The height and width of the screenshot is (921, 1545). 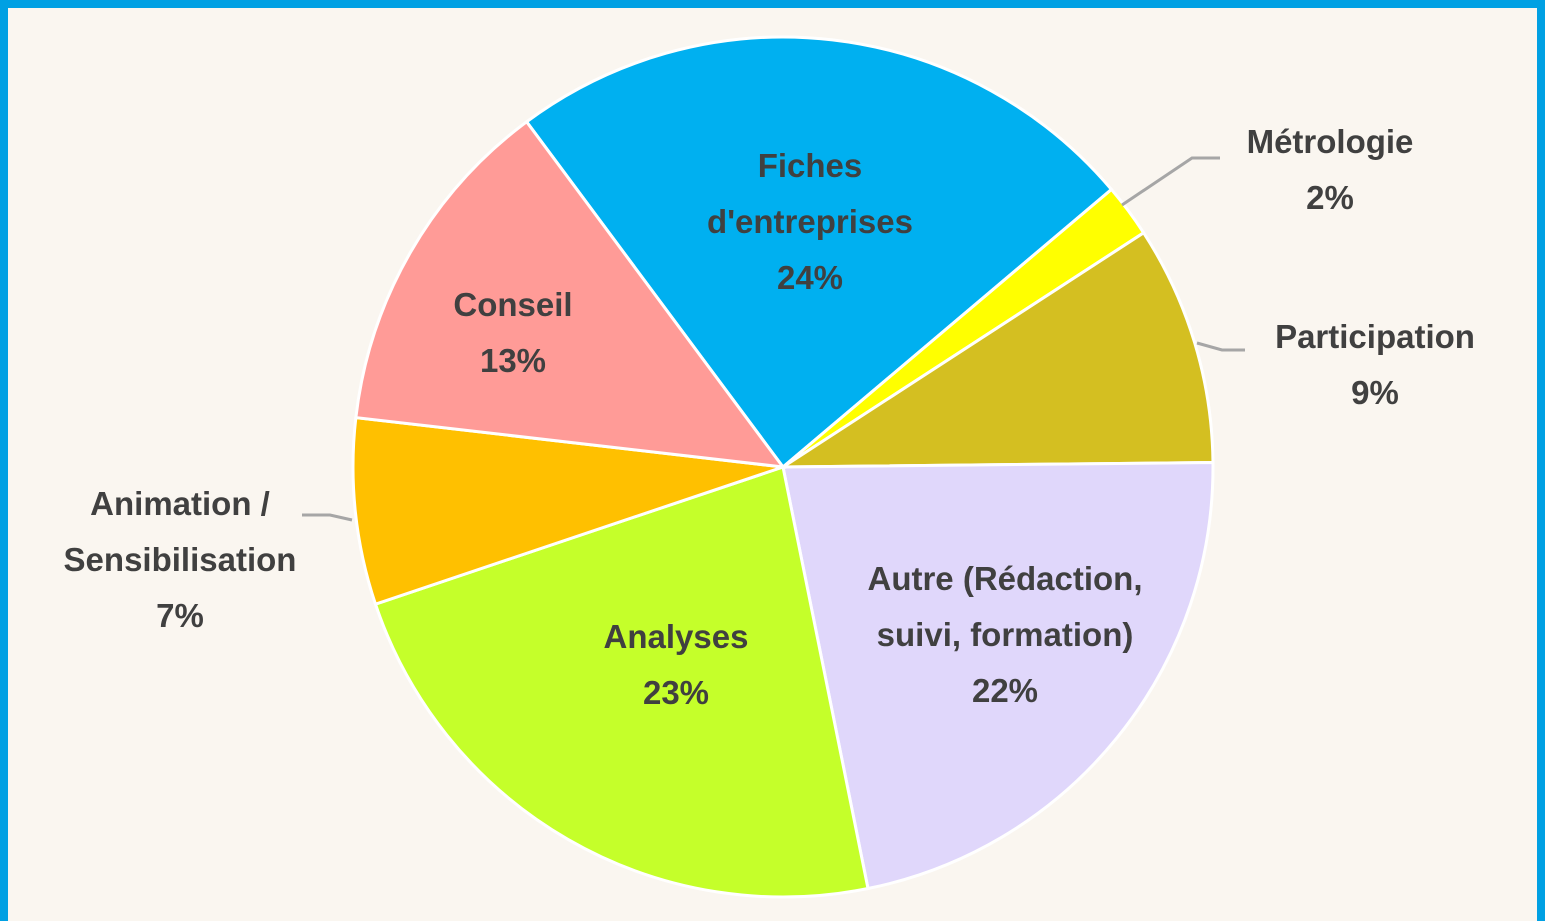 I want to click on slice-label: Métrologie 2%, so click(x=1330, y=170).